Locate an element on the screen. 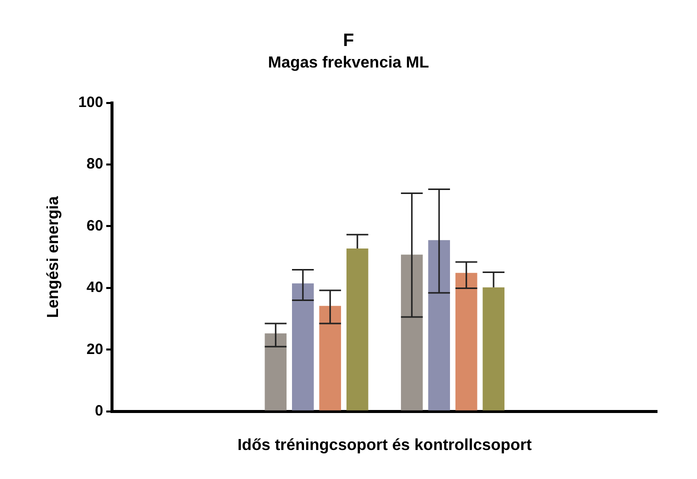  x-axis-title: Idős tréningcsoport és kontrollcsoport is located at coordinates (384, 445).